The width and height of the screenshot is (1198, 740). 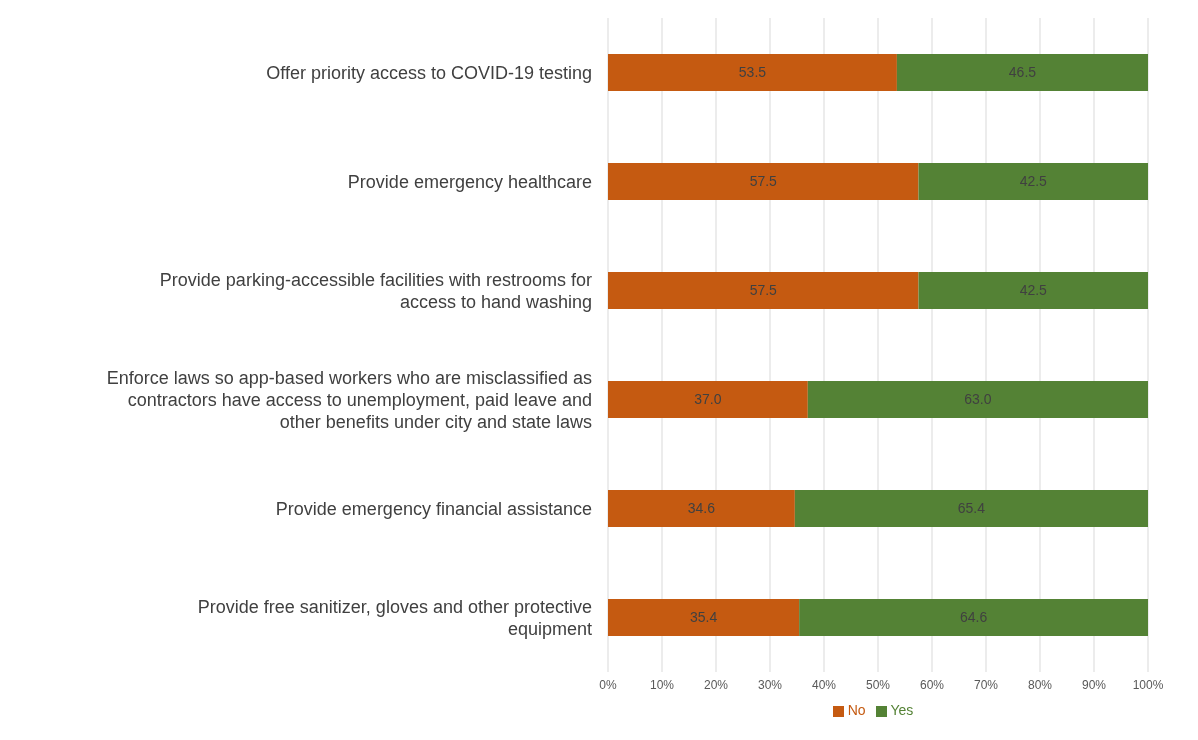 What do you see at coordinates (608, 684) in the screenshot?
I see `x-tick-label: 0%` at bounding box center [608, 684].